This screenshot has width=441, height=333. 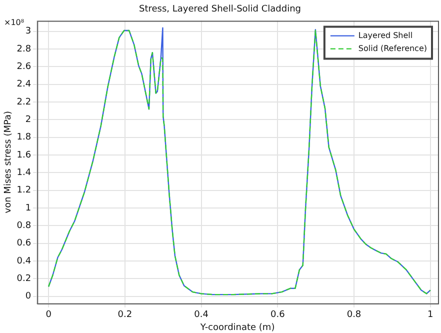 I want to click on y-tick-label: 2.6, so click(x=24, y=67).